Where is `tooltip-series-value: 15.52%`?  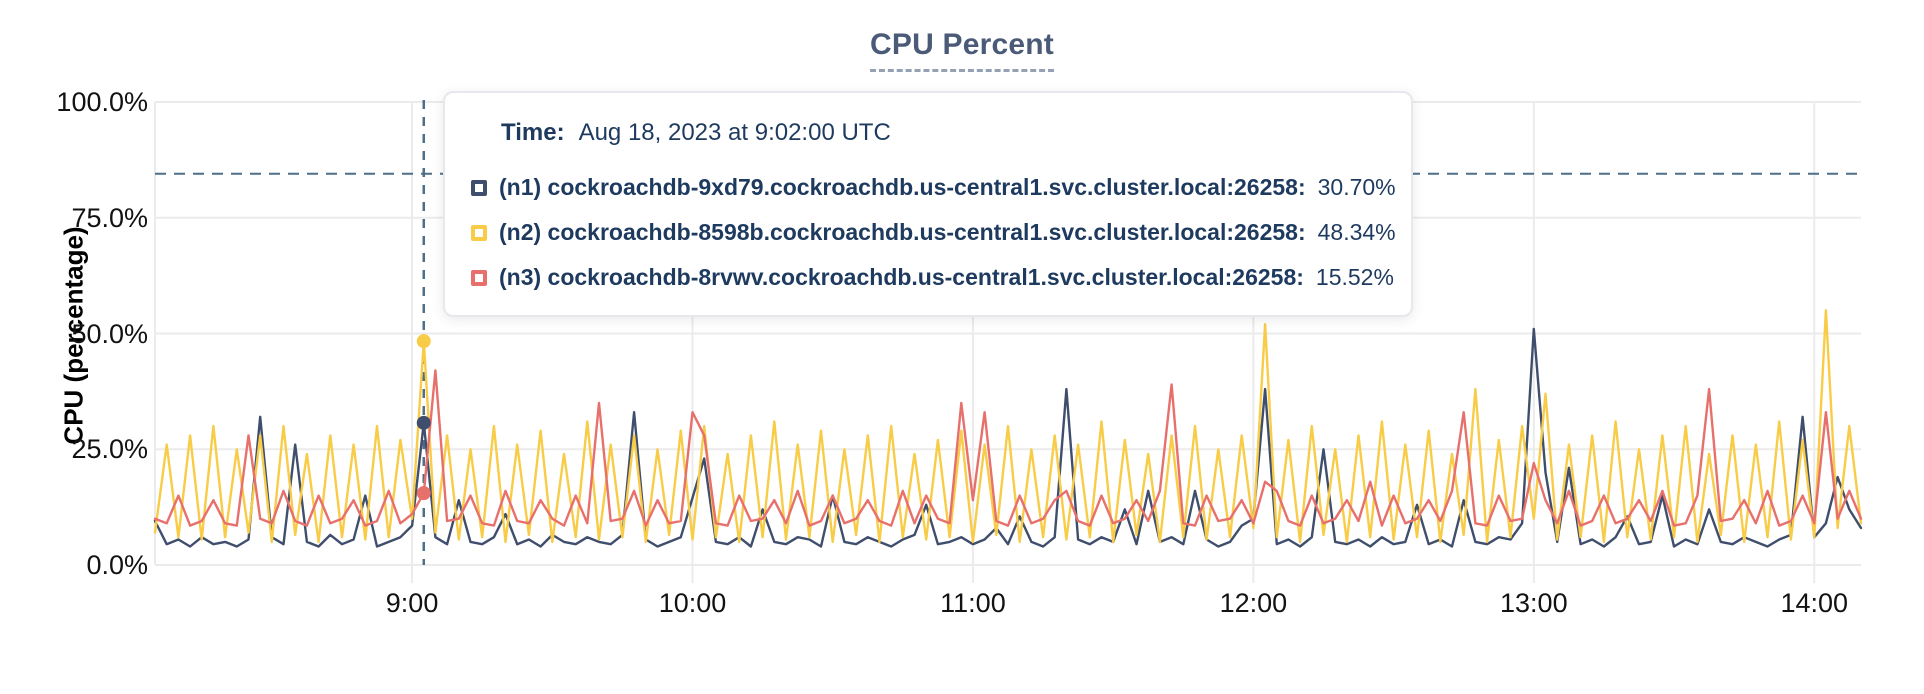
tooltip-series-value: 15.52% is located at coordinates (1354, 277).